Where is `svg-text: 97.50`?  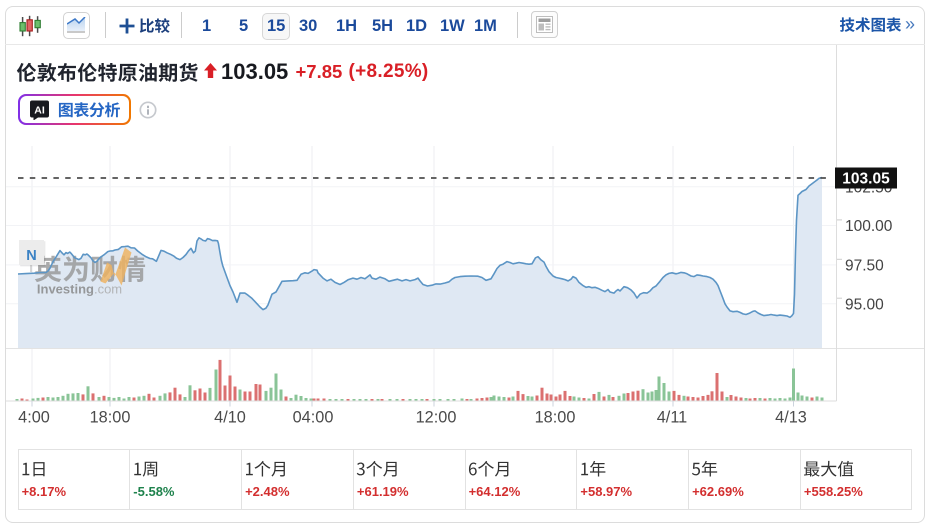
svg-text: 97.50 is located at coordinates (864, 266).